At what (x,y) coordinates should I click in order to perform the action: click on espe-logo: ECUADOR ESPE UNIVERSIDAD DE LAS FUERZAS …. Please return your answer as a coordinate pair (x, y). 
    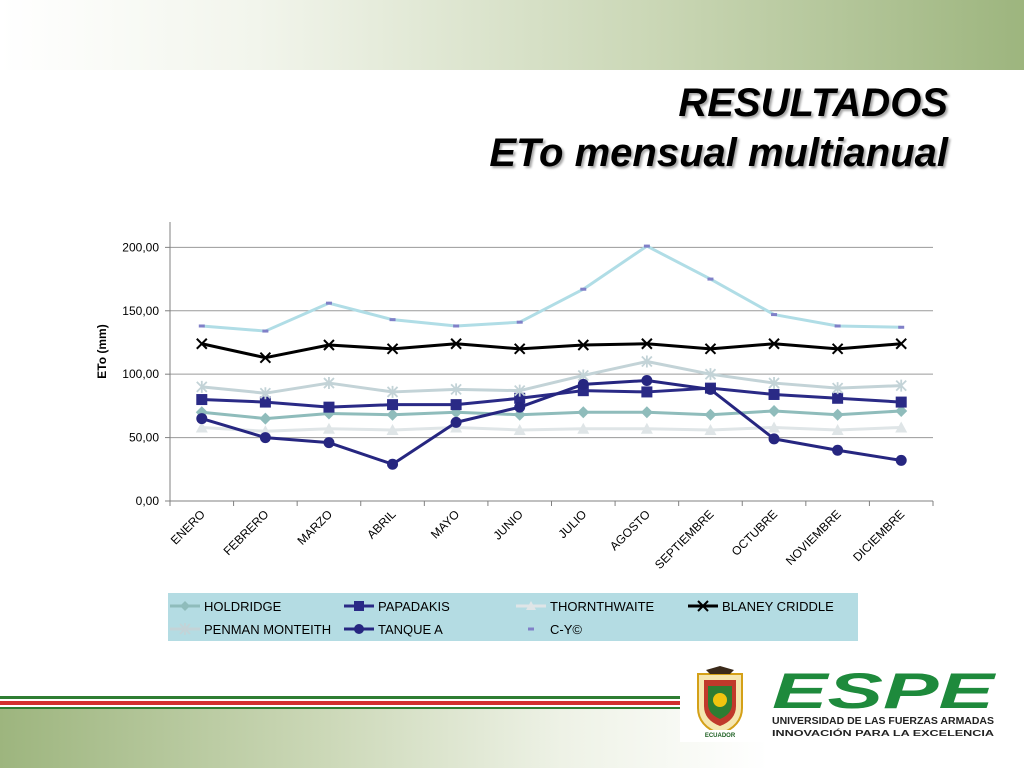
    Looking at the image, I should click on (842, 702).